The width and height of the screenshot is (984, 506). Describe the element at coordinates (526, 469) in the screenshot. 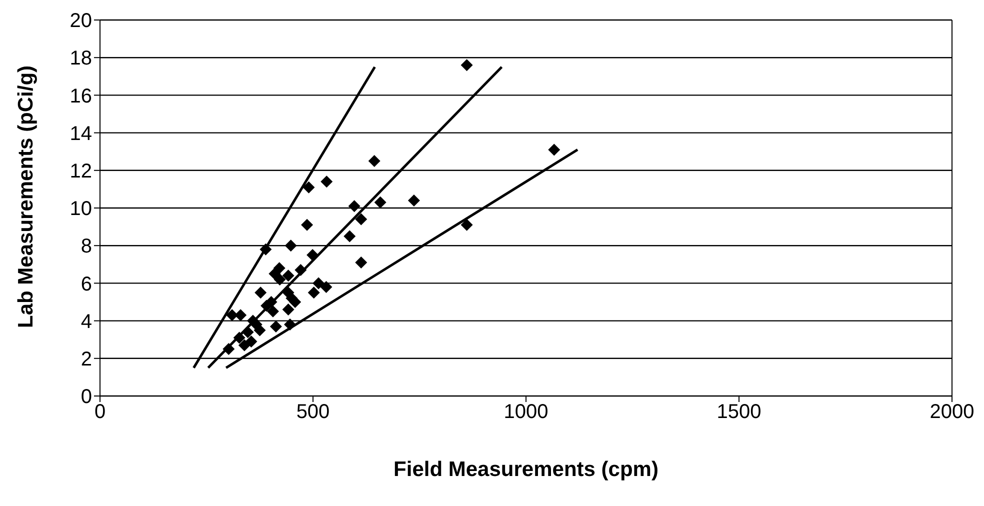

I see `x-axis-title: Field Measurements (cpm)` at that location.